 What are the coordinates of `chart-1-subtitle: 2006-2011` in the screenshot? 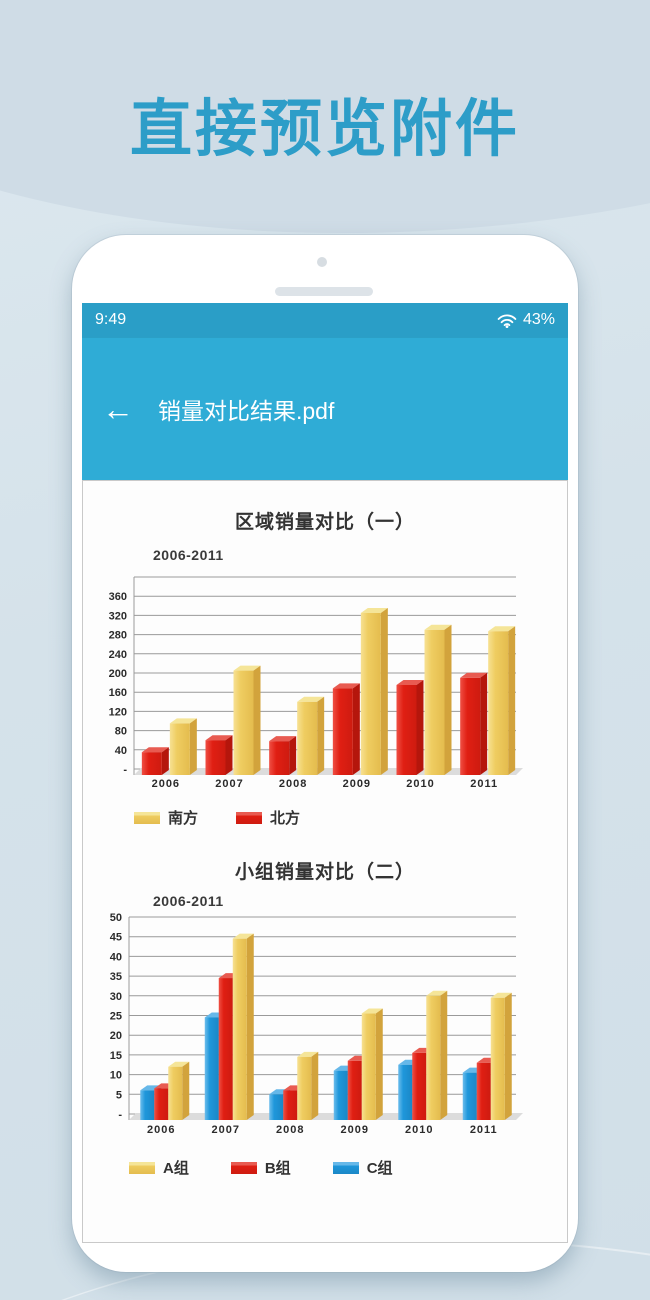 It's located at (188, 555).